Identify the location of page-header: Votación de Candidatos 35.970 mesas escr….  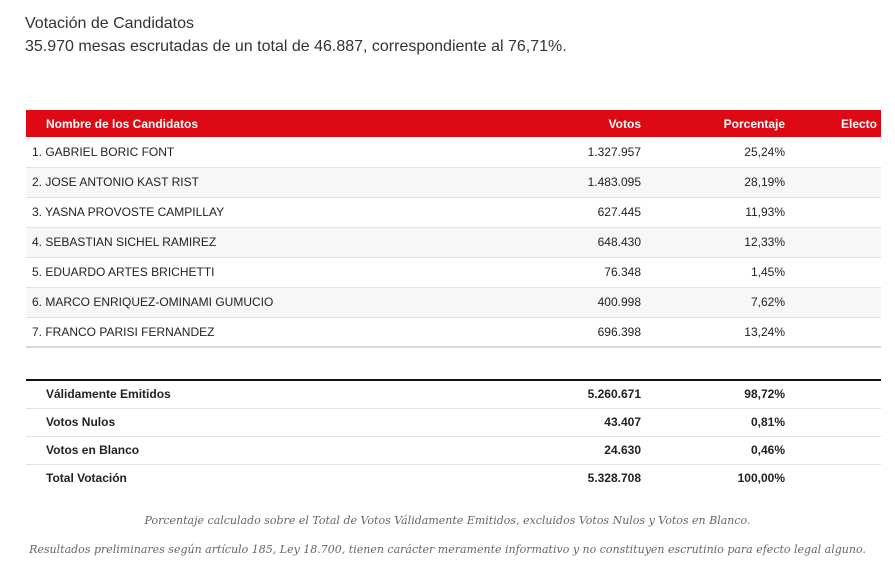
(296, 35).